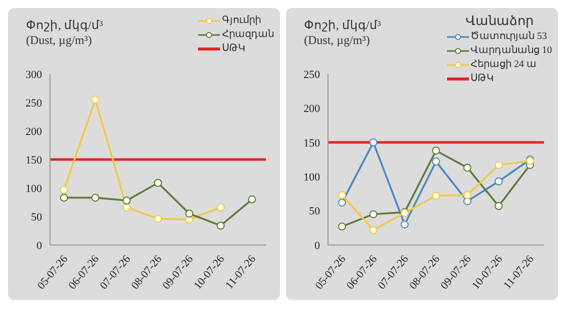 The height and width of the screenshot is (312, 566). Describe the element at coordinates (248, 35) in the screenshot. I see `legend-label: Հրազդան` at that location.